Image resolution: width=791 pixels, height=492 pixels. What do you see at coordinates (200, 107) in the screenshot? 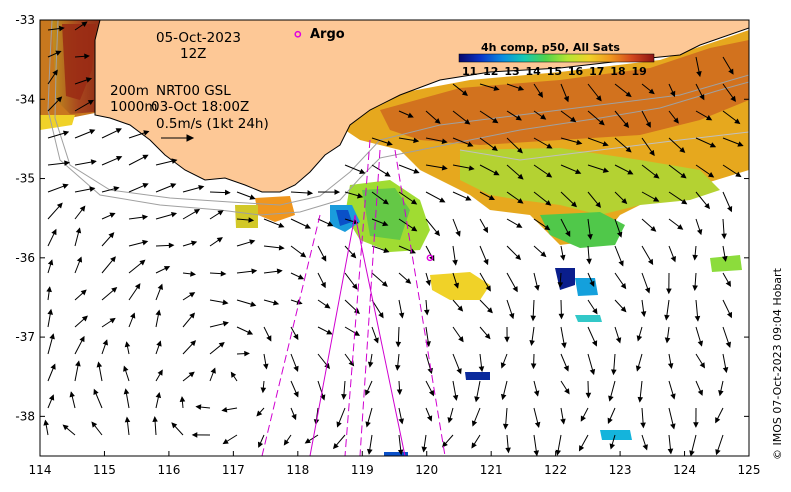
I see `product-time-label: 03-Oct 18:00Z` at bounding box center [200, 107].